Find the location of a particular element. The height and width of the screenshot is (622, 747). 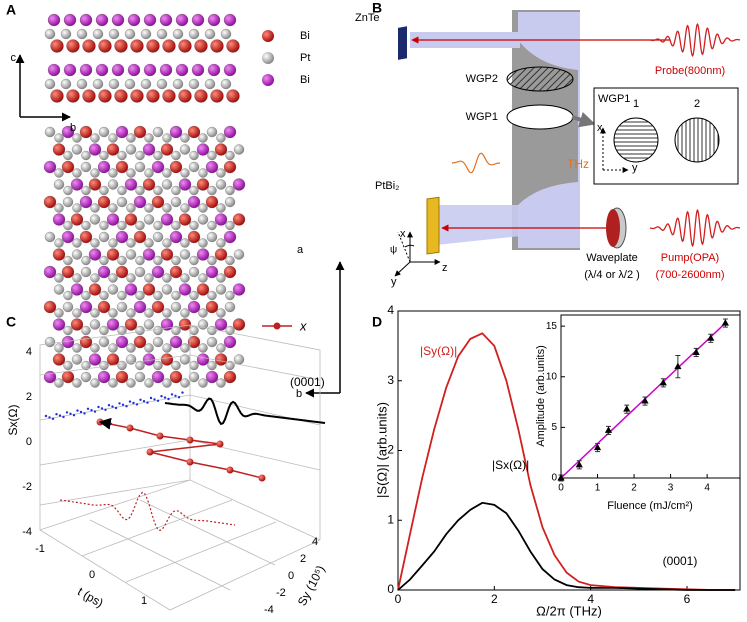

label: (700-2600nm) is located at coordinates (689, 275).